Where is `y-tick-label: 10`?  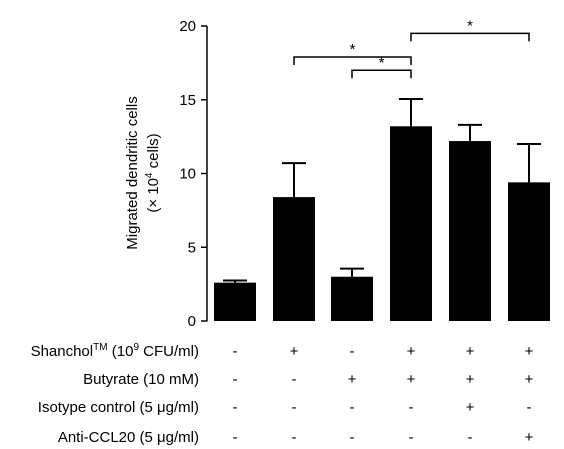
y-tick-label: 10 is located at coordinates (187, 174).